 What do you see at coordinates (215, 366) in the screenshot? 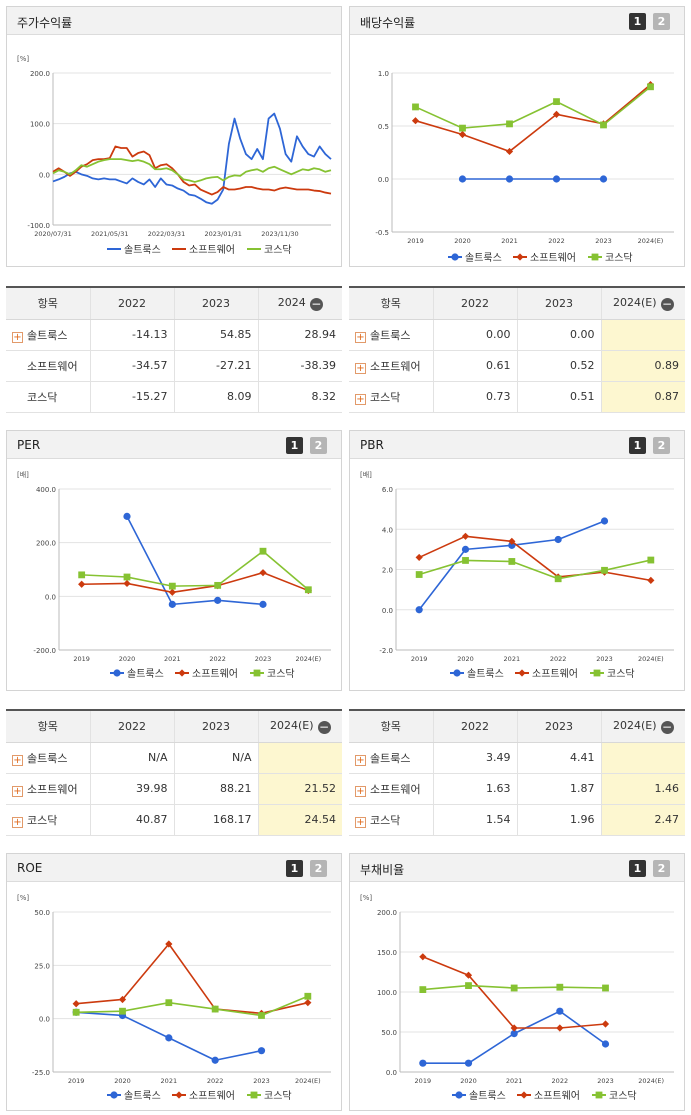
I see `value-cell: -27.21` at bounding box center [215, 366].